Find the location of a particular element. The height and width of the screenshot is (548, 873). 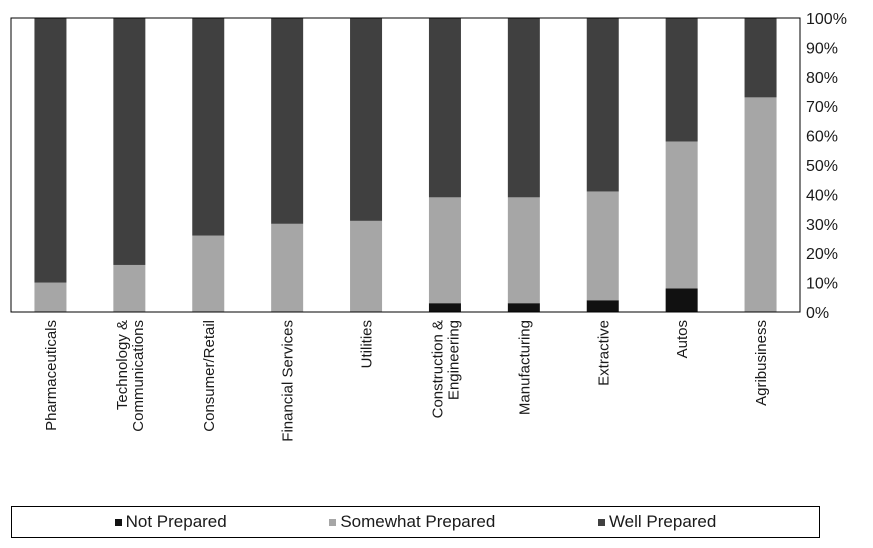

x-category-label: Technology & is located at coordinates (122, 365).